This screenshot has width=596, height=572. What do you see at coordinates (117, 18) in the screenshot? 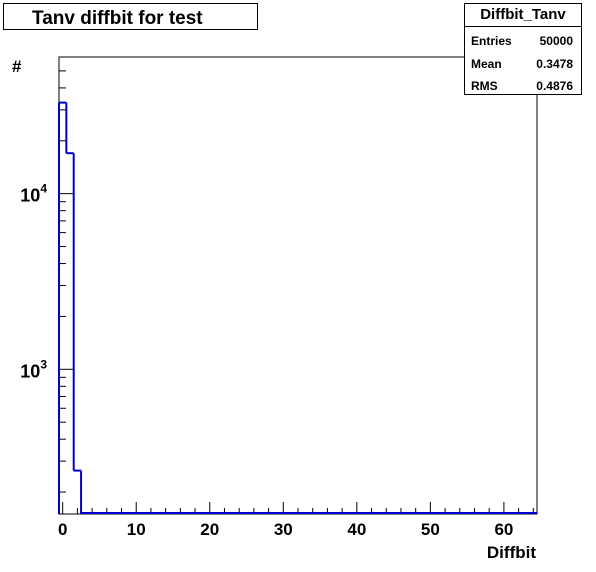
I see `chart-title: Tanv diffbit for test` at bounding box center [117, 18].